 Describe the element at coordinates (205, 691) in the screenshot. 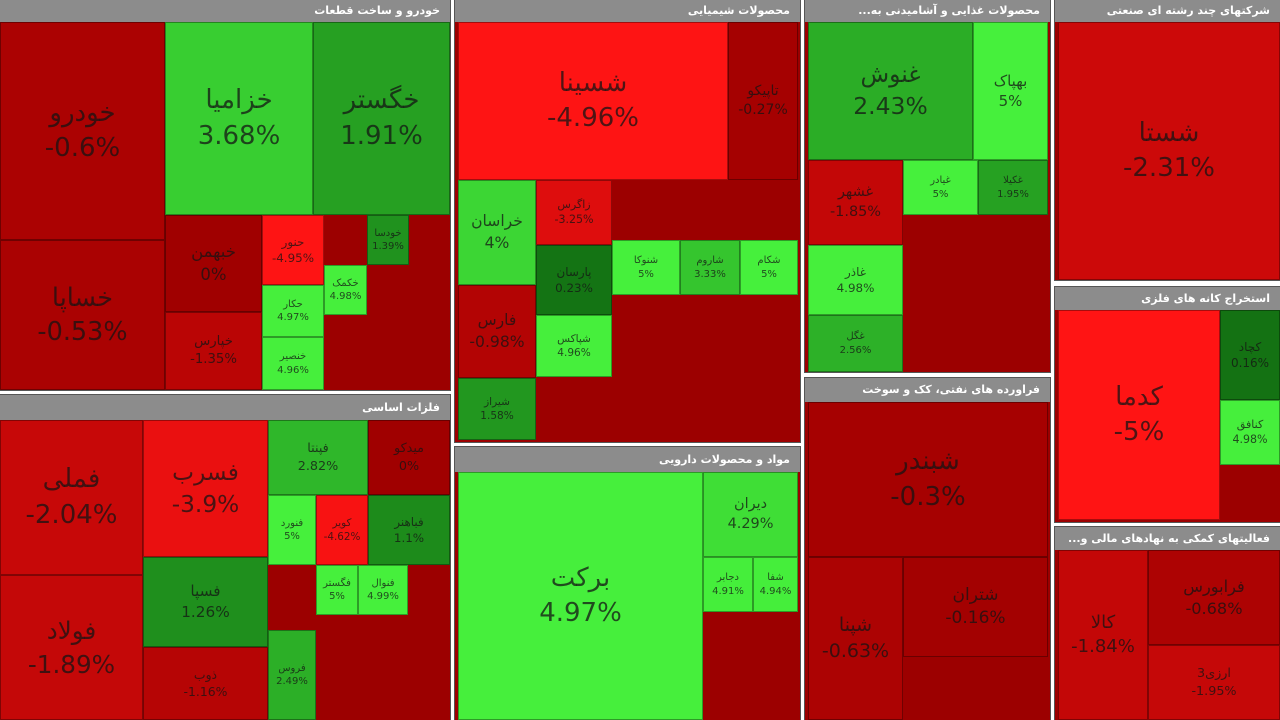

I see `tile-change: -1.16%` at that location.